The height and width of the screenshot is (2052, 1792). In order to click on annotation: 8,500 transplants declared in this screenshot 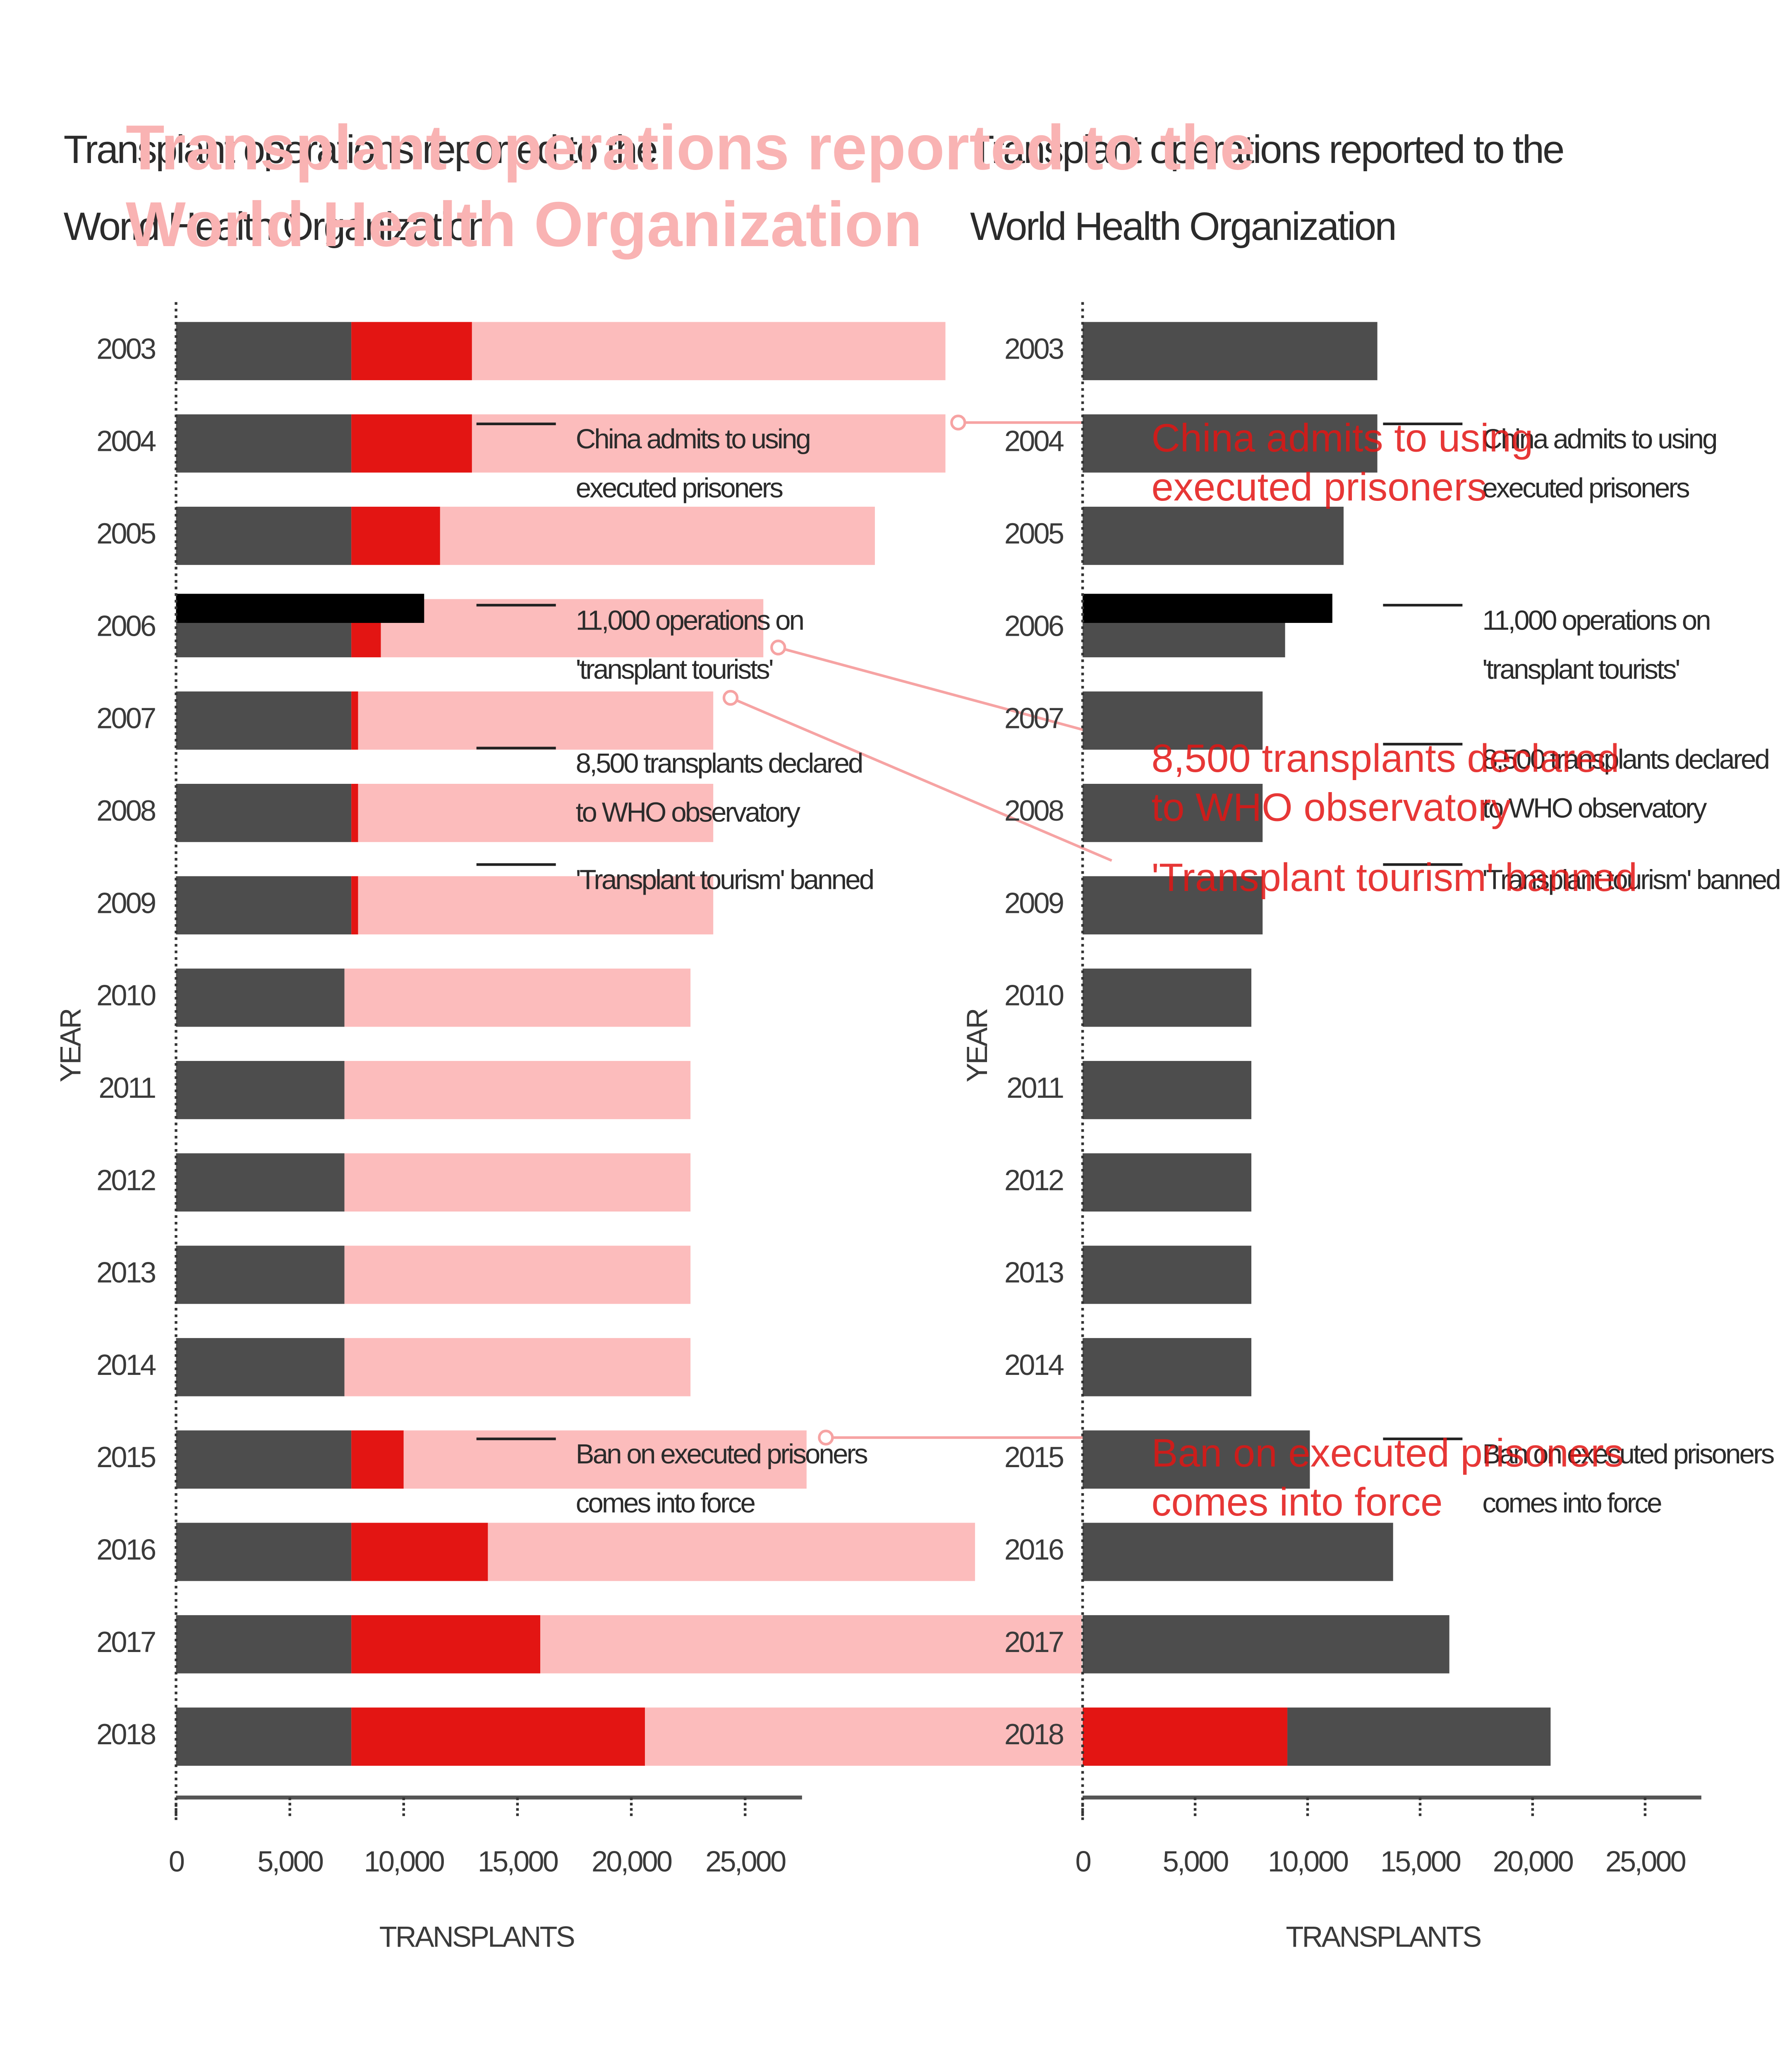, I will do `click(719, 763)`.